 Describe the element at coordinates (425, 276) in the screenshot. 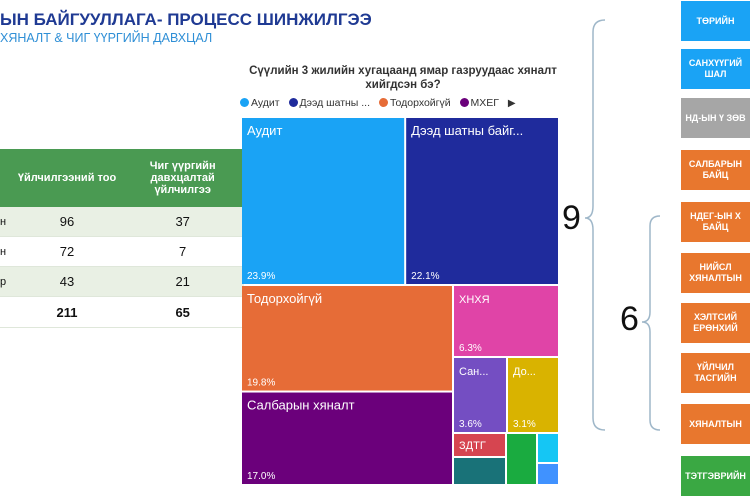

I see `tile-value-label: 22.1%` at that location.